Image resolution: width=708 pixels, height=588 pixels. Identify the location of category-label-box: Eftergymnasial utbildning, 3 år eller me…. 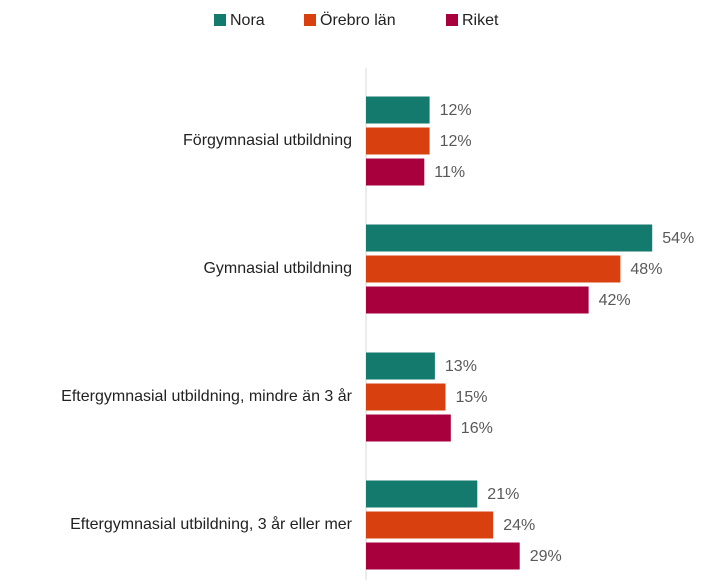
(176, 525).